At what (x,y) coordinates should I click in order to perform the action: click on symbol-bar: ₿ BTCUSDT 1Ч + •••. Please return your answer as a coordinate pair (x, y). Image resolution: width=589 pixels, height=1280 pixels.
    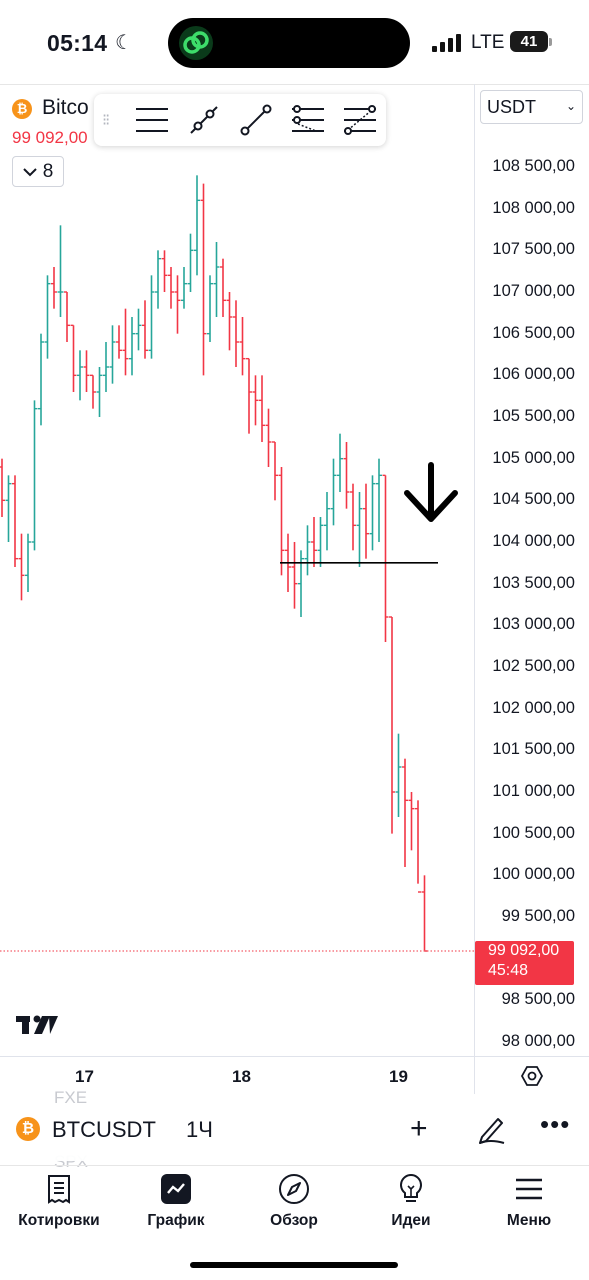
    Looking at the image, I should click on (294, 1132).